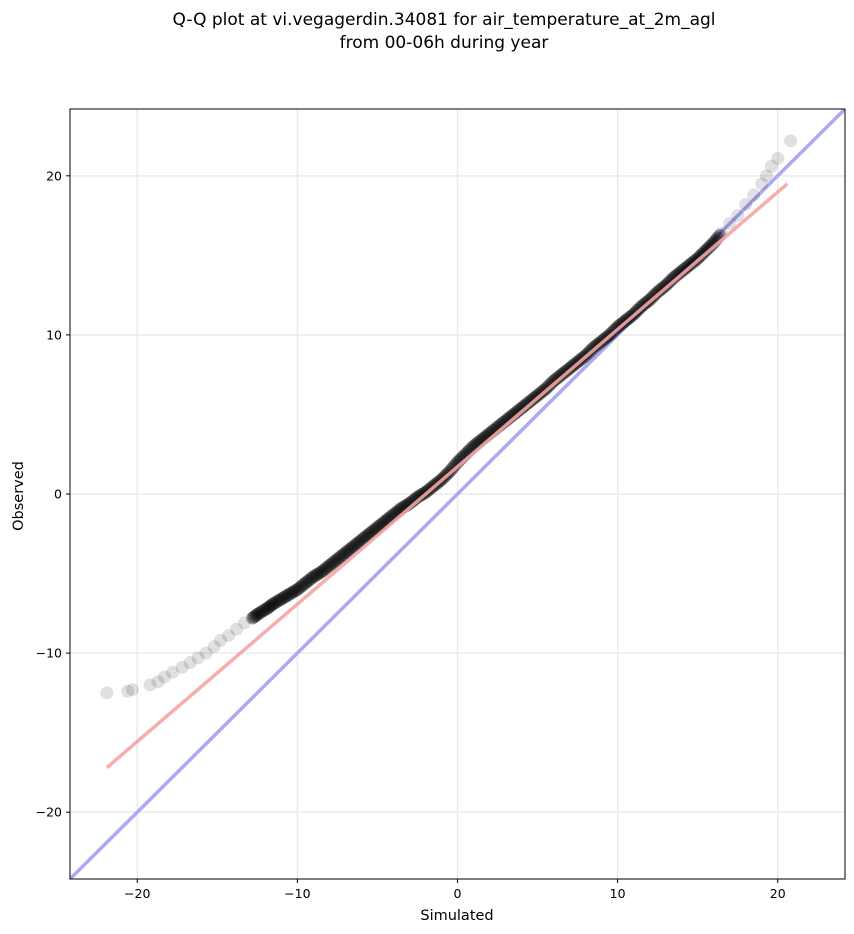  I want to click on y-tick-label: −10, so click(49, 653).